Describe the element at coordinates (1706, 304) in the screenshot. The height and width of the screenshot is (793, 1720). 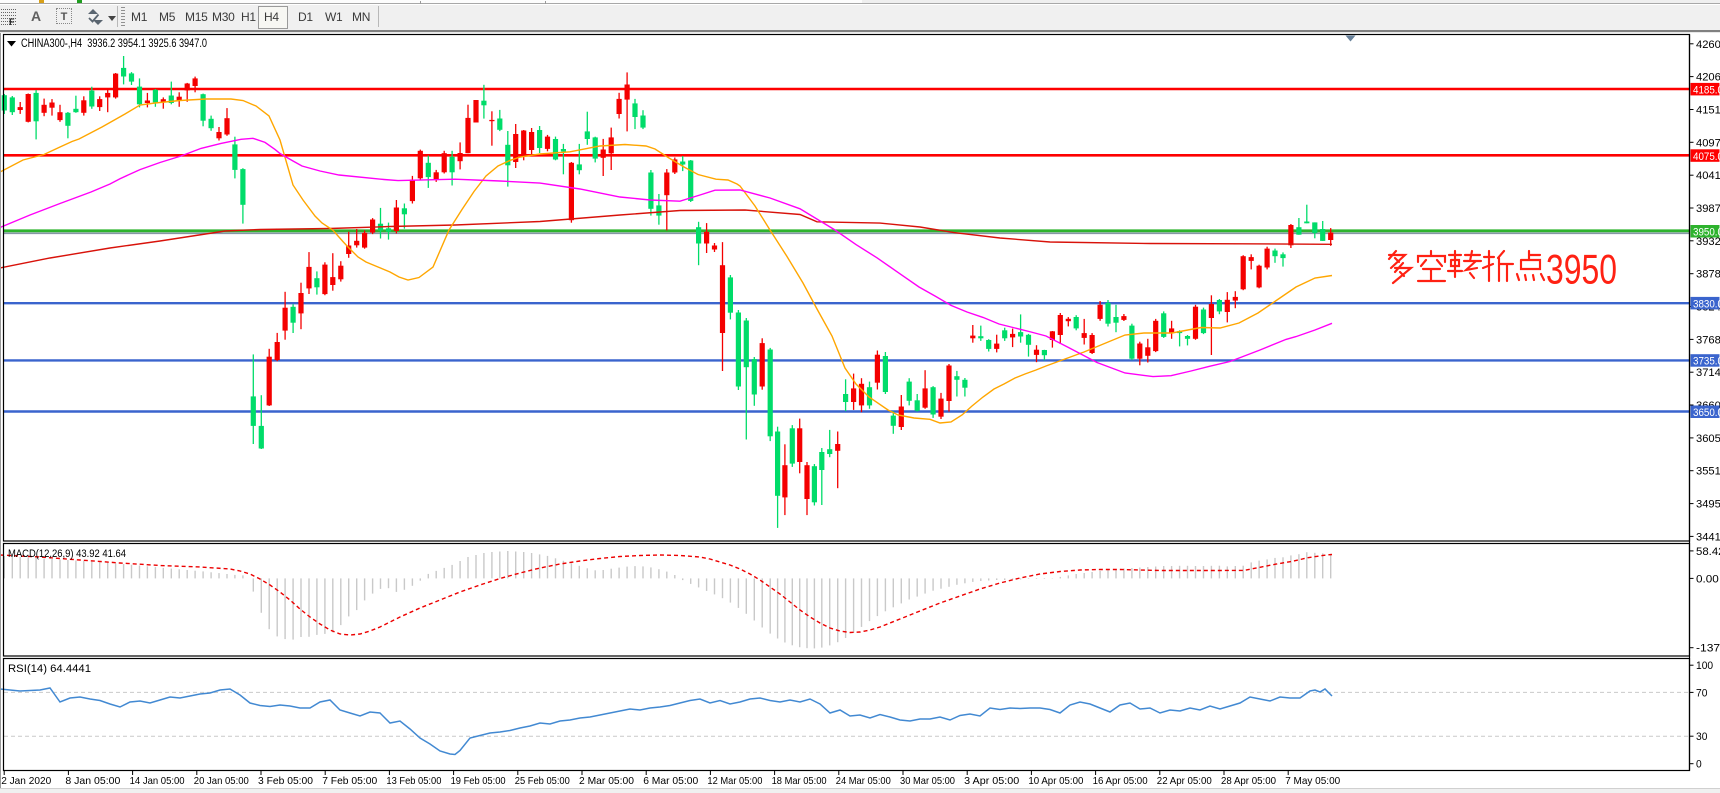
I see `svg-text: 3830.0` at that location.